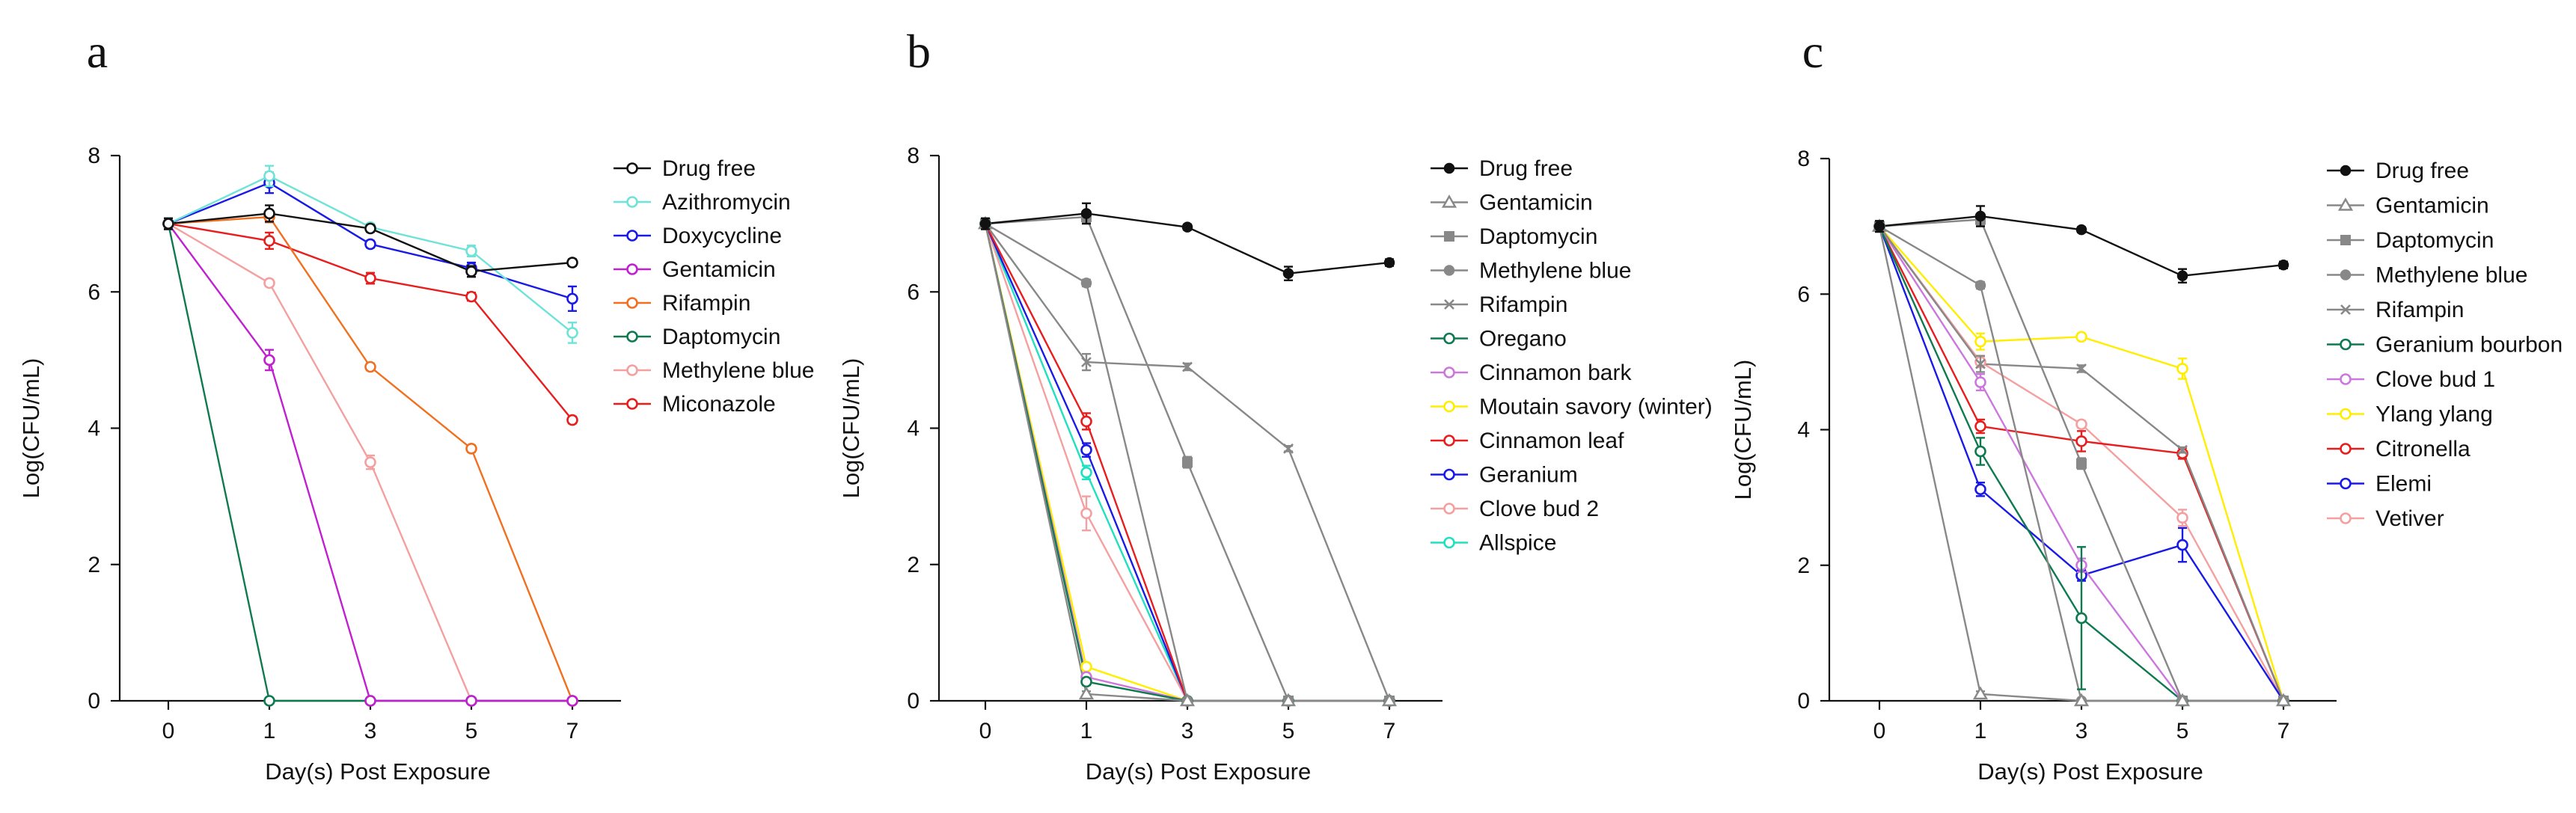  Describe the element at coordinates (2409, 518) in the screenshot. I see `legend-label: Vetiver` at that location.